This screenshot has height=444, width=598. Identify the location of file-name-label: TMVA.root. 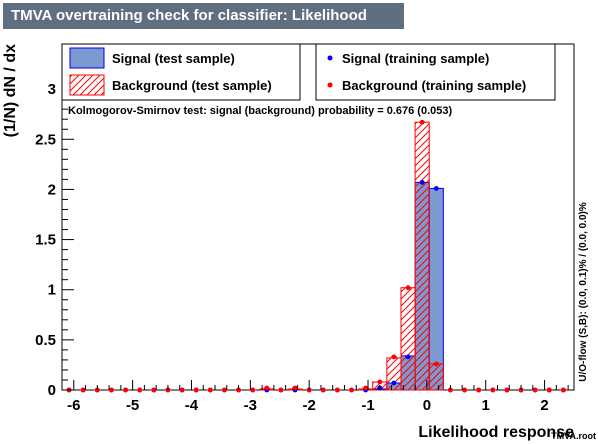
(573, 436).